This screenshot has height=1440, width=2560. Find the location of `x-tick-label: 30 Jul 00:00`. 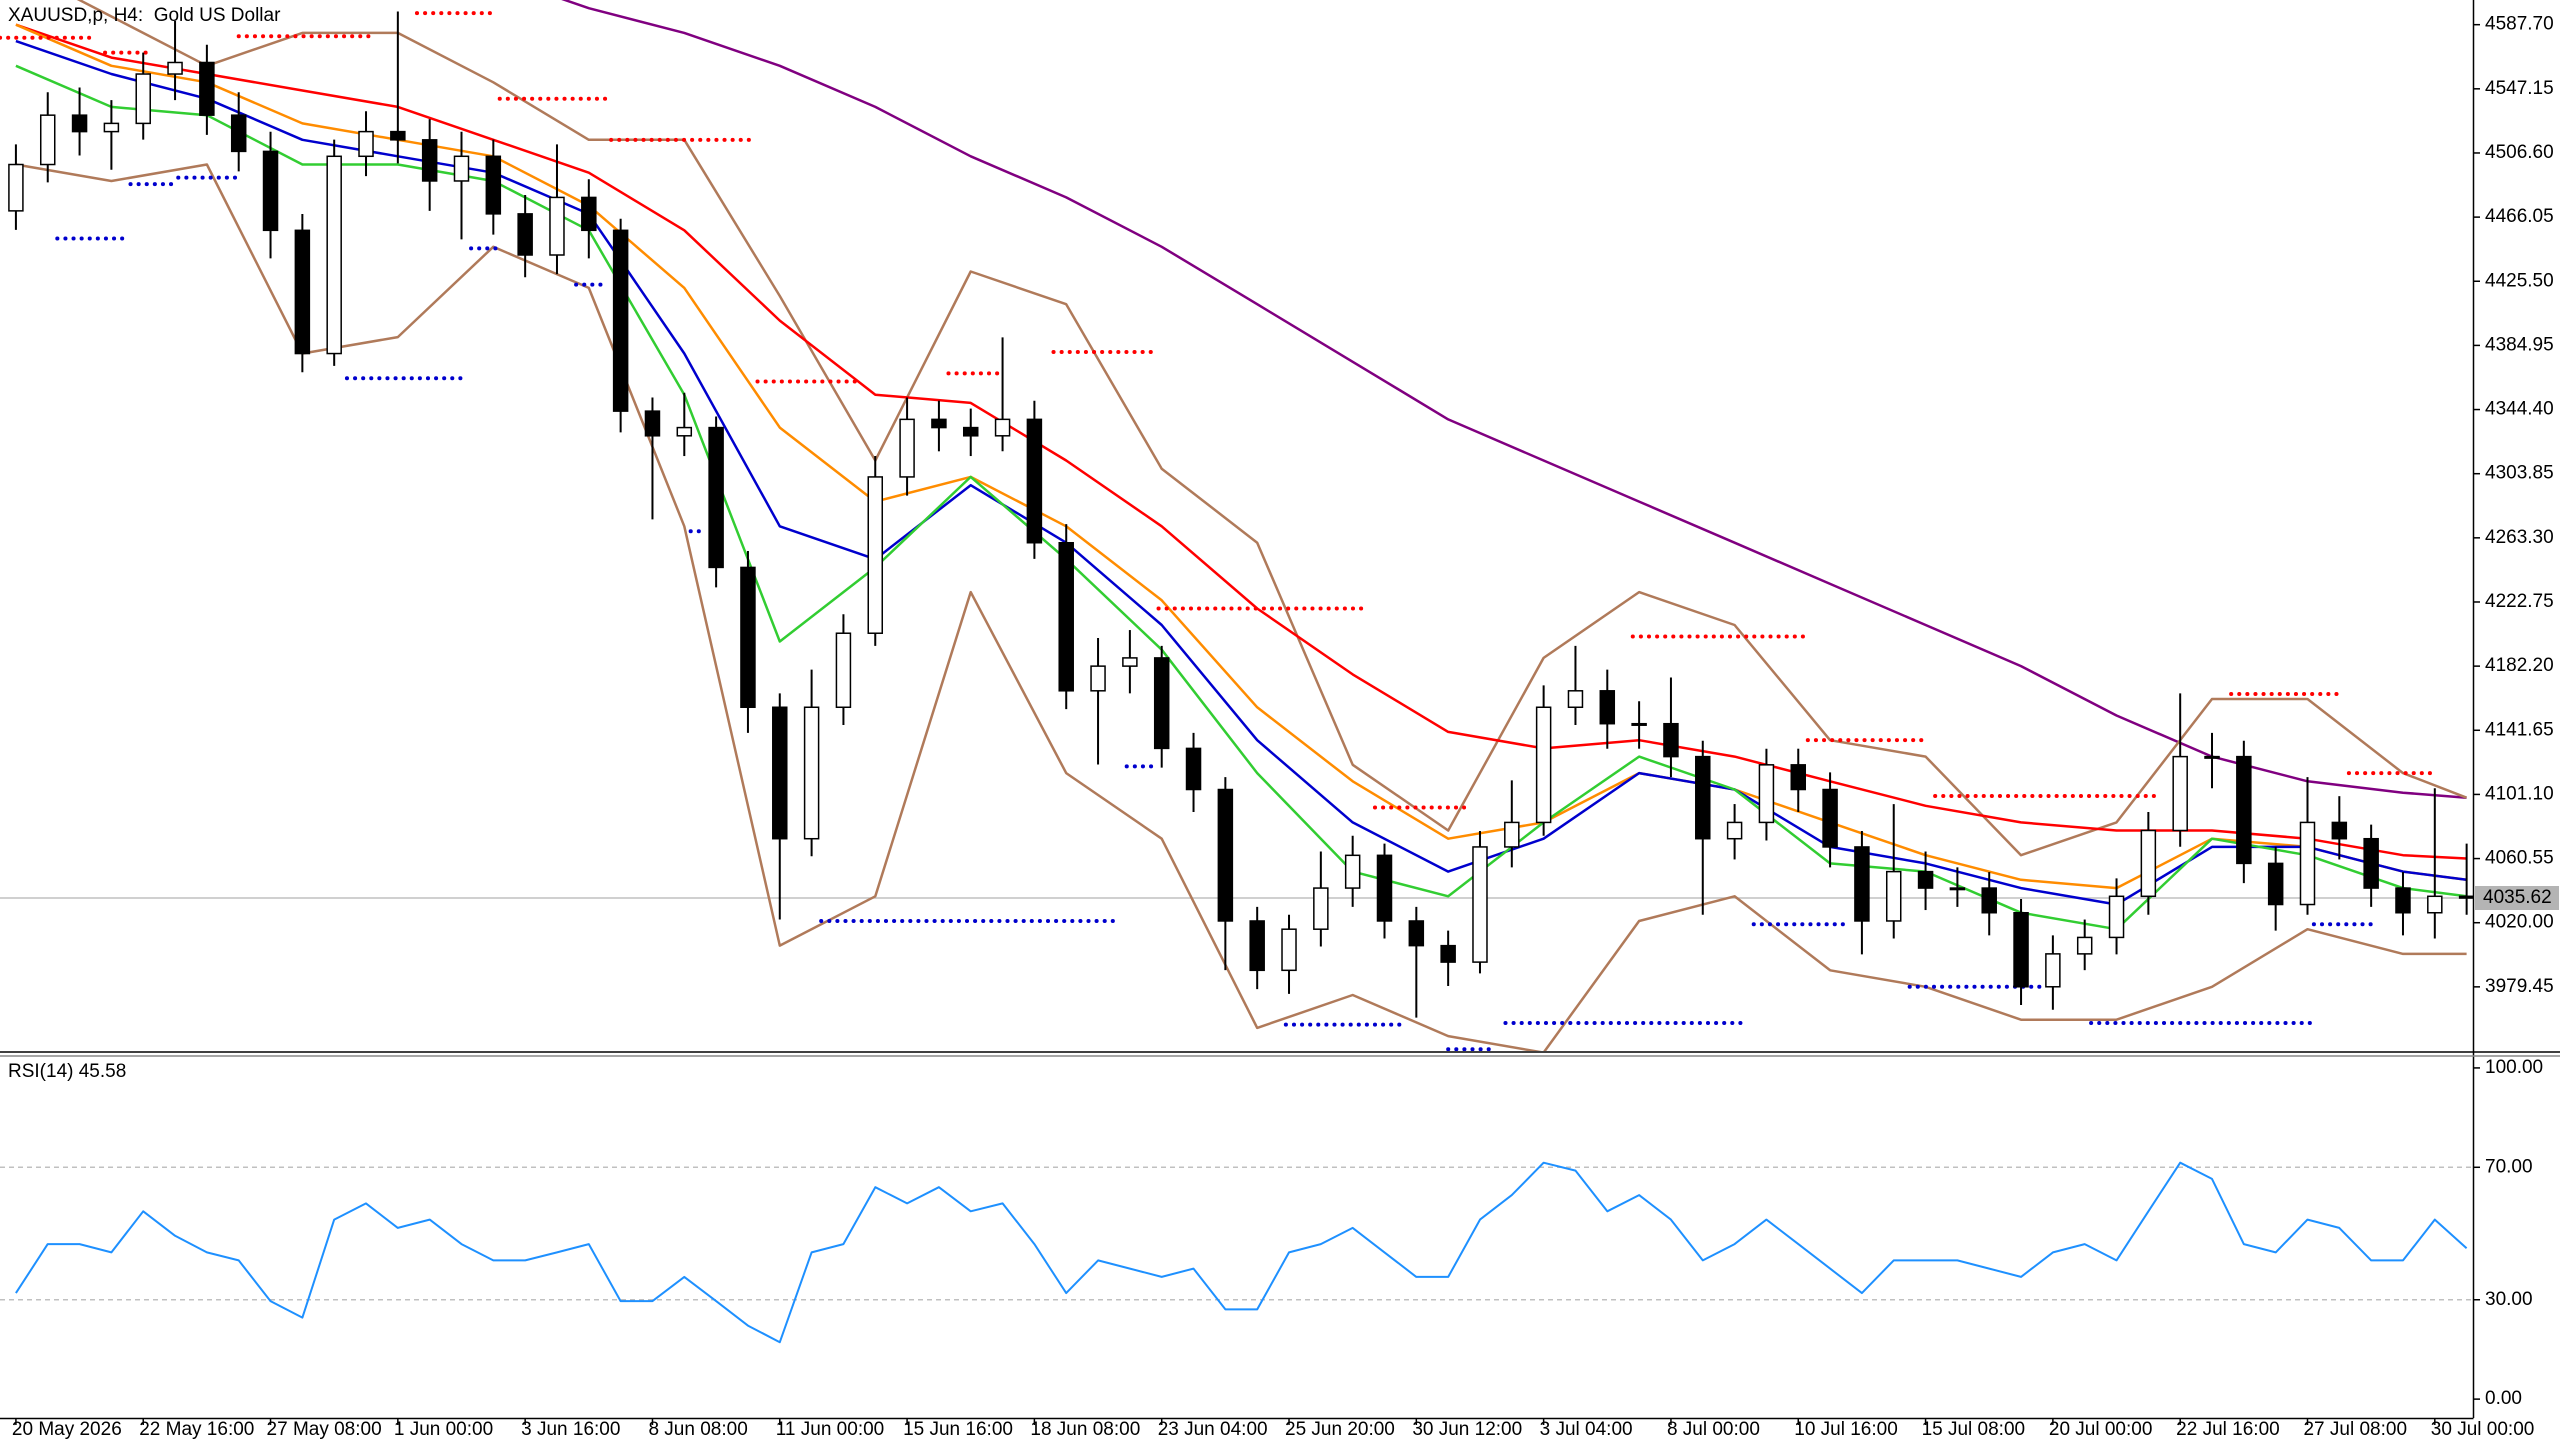

x-tick-label: 30 Jul 00:00 is located at coordinates (2483, 1429).